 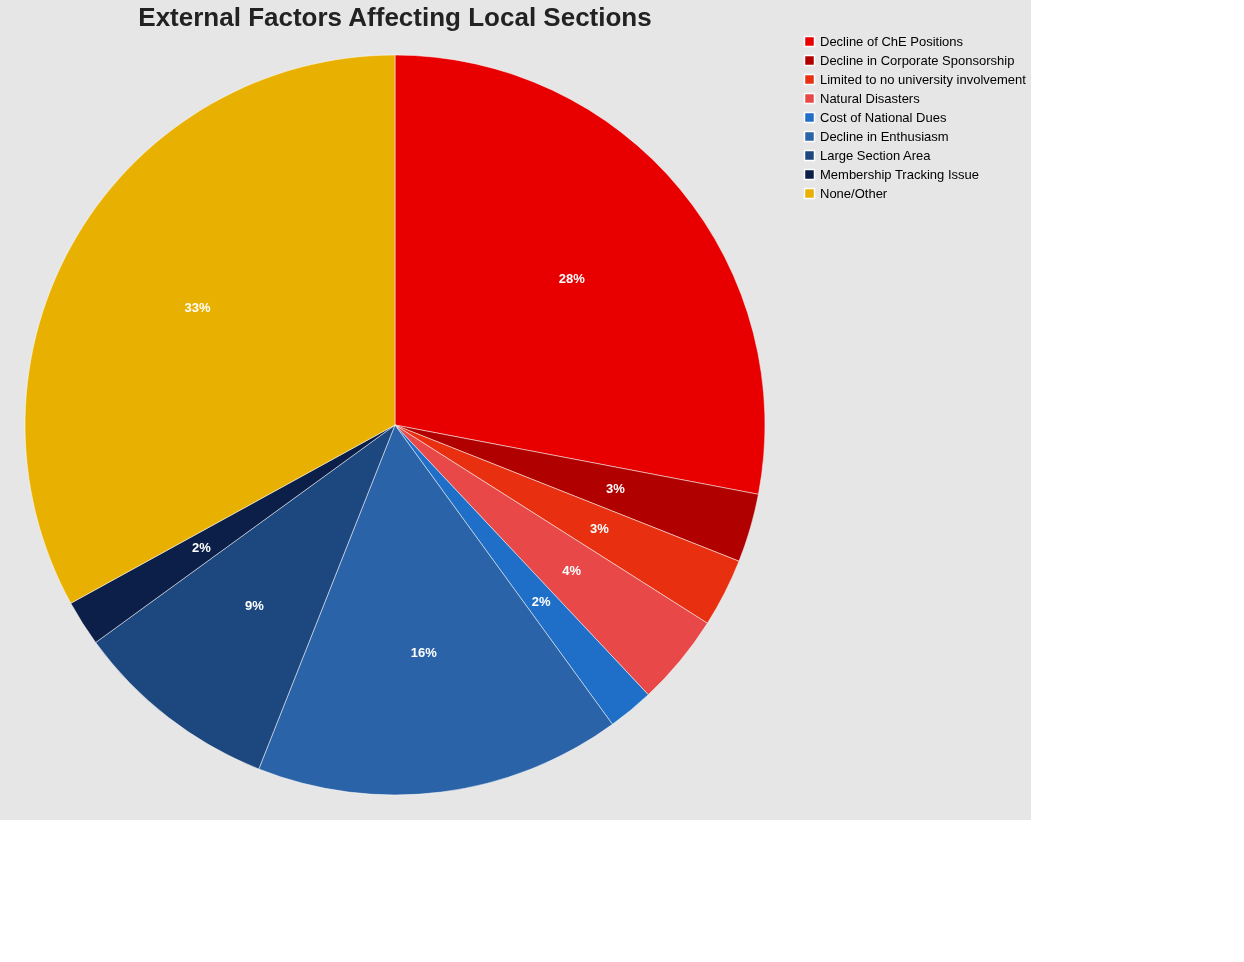 What do you see at coordinates (892, 41) in the screenshot?
I see `legend-label: Decline of ChE Positions` at bounding box center [892, 41].